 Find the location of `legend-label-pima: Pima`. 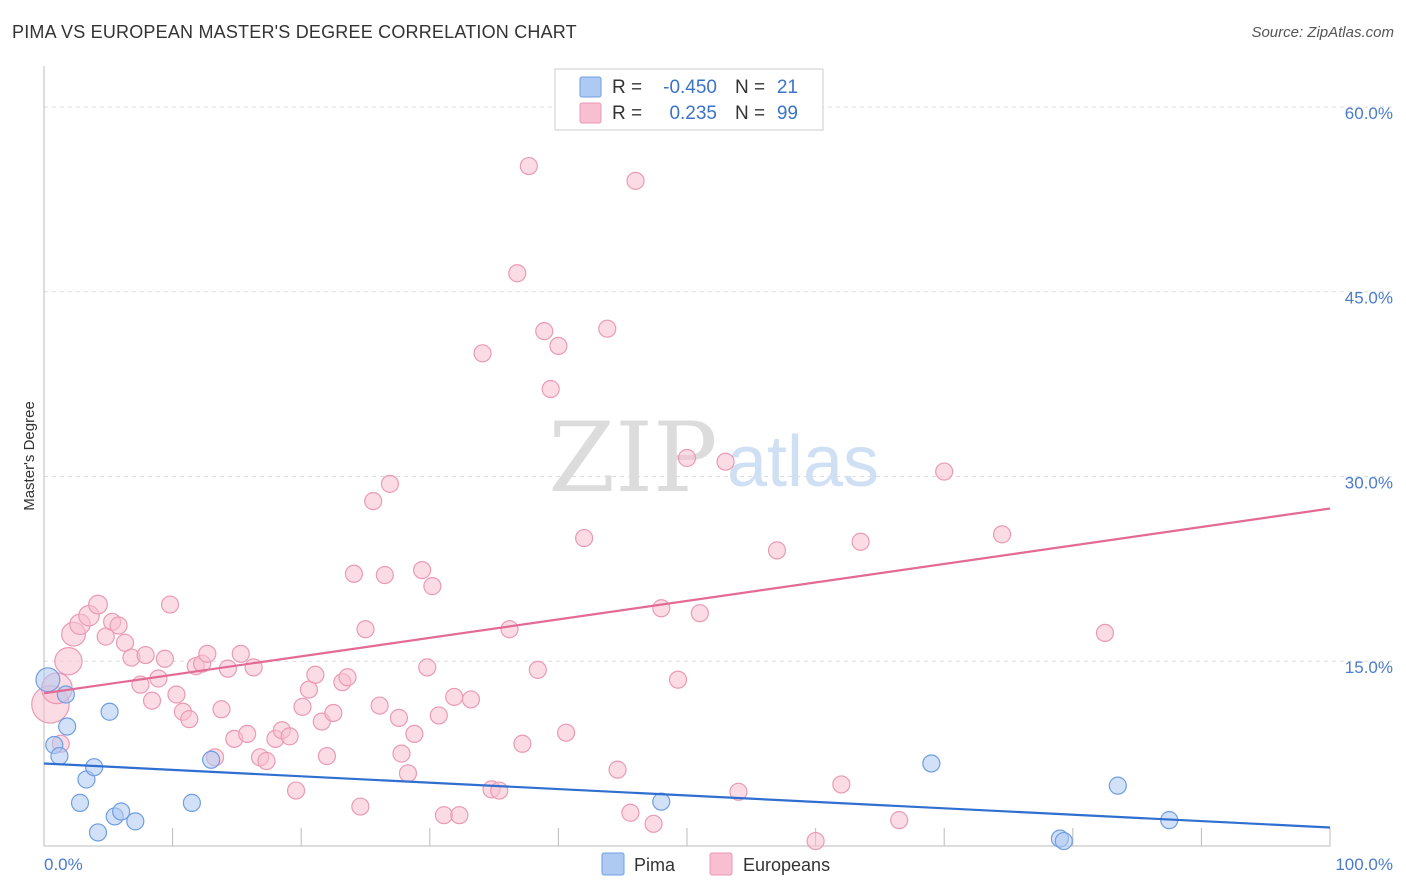

legend-label-pima: Pima is located at coordinates (655, 865).